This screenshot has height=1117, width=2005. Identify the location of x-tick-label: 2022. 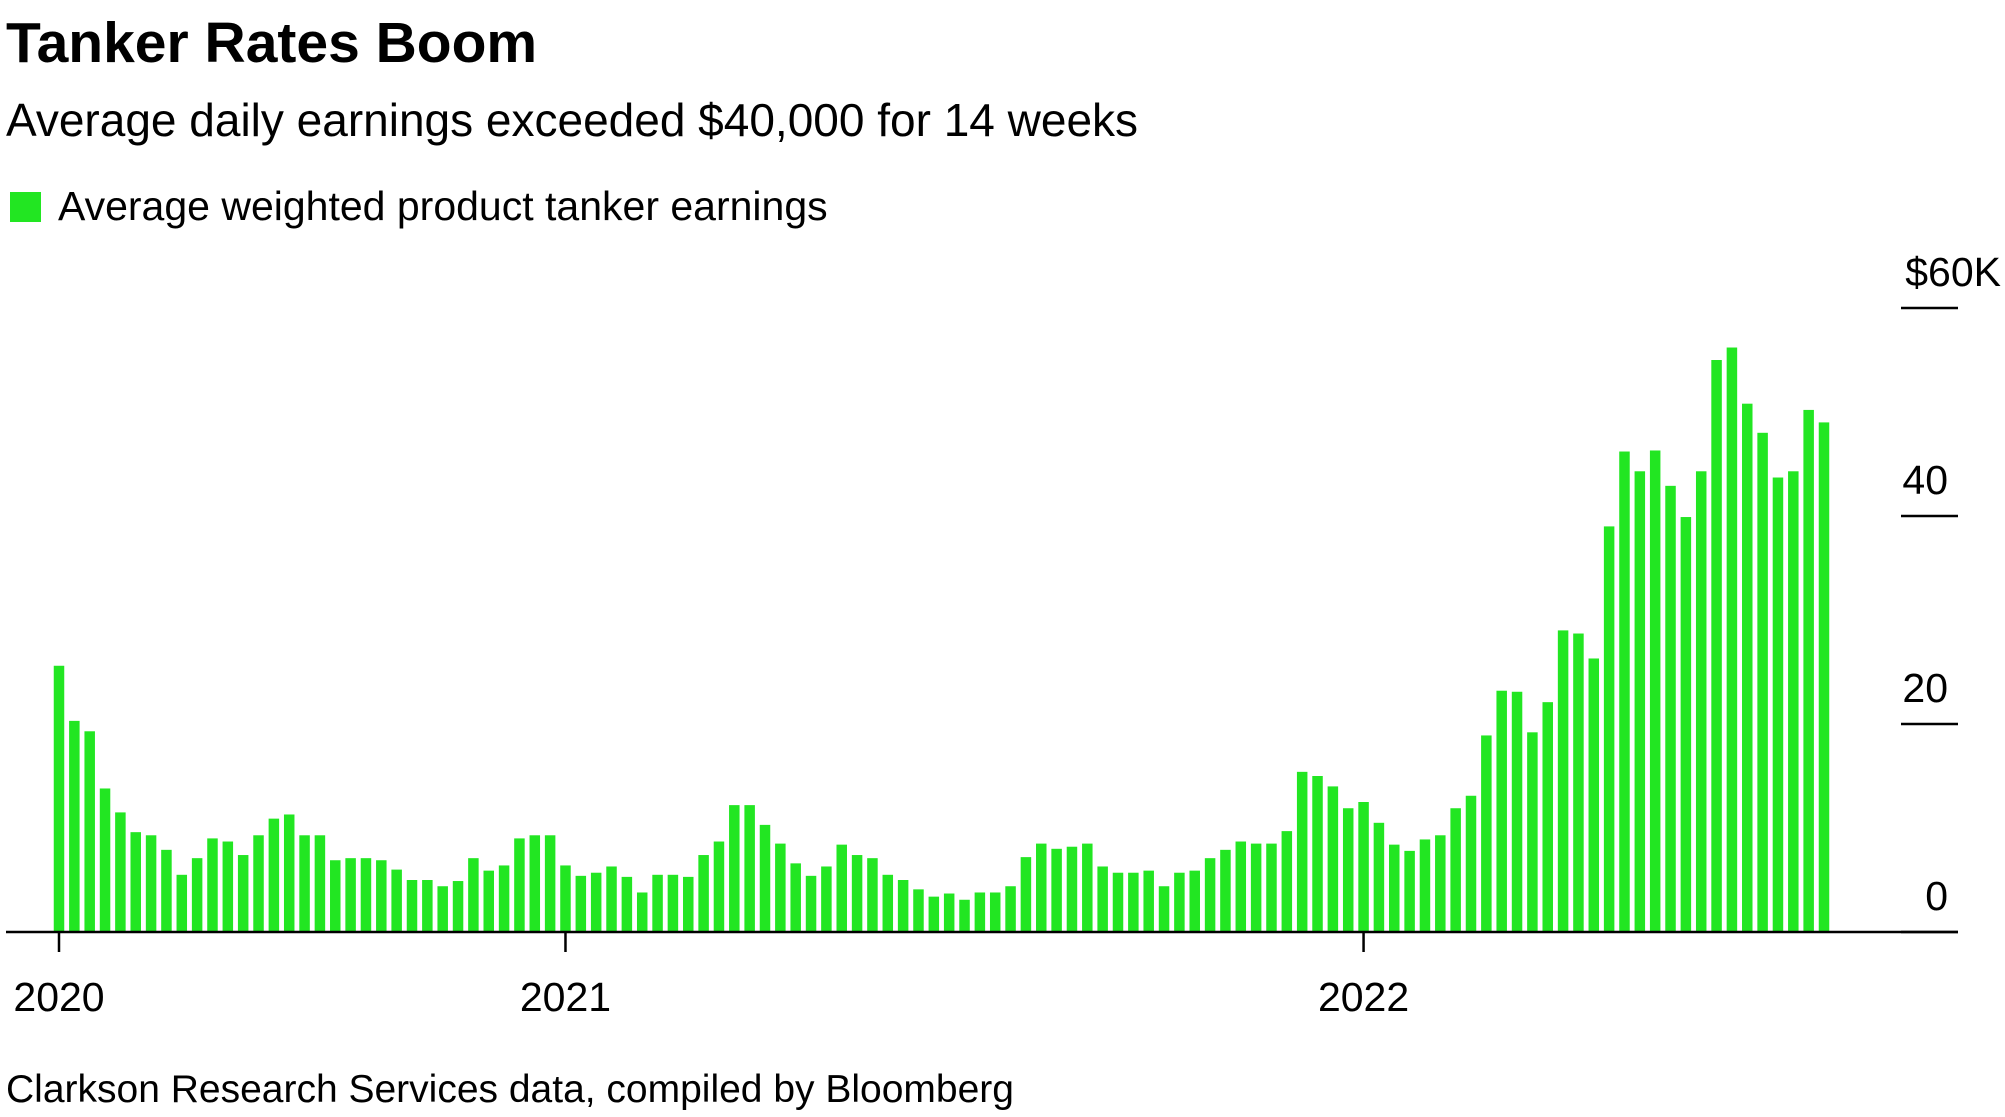
(1363, 997).